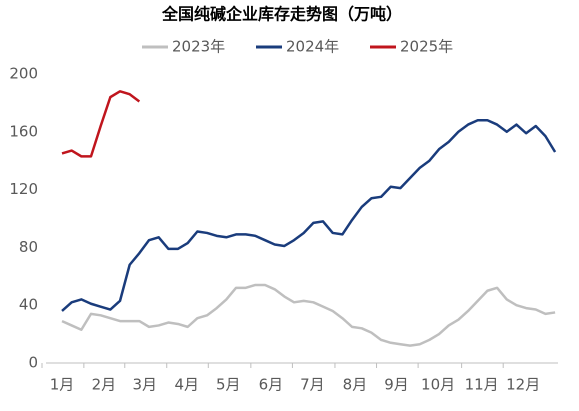 The image size is (579, 411). What do you see at coordinates (104, 385) in the screenshot?
I see `x-tick-label: 2月` at bounding box center [104, 385].